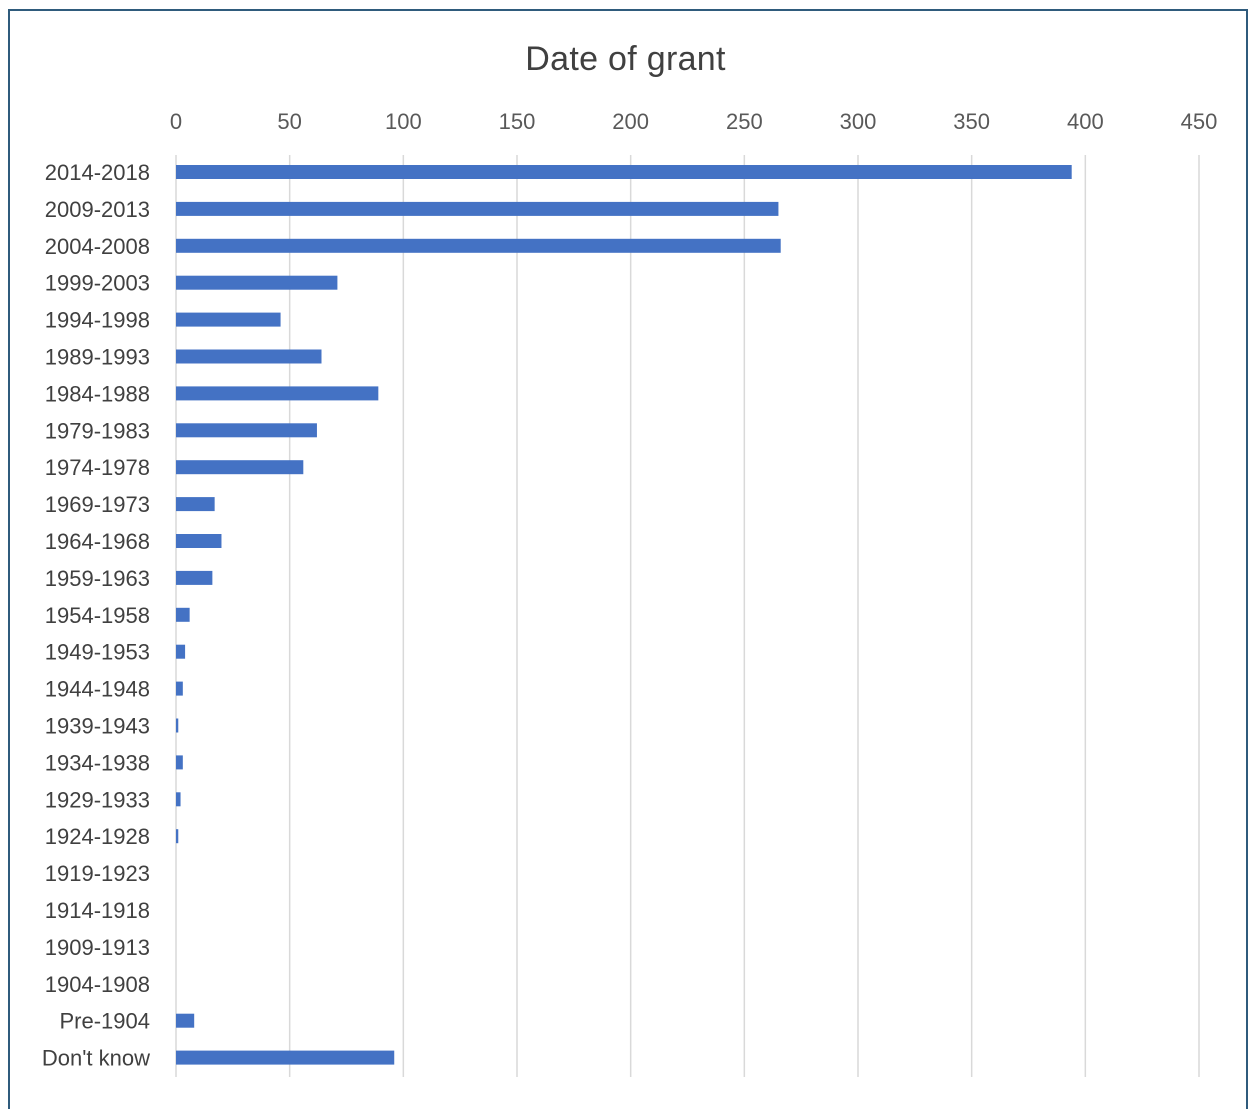  What do you see at coordinates (97, 357) in the screenshot?
I see `category-label: 1989-1993` at bounding box center [97, 357].